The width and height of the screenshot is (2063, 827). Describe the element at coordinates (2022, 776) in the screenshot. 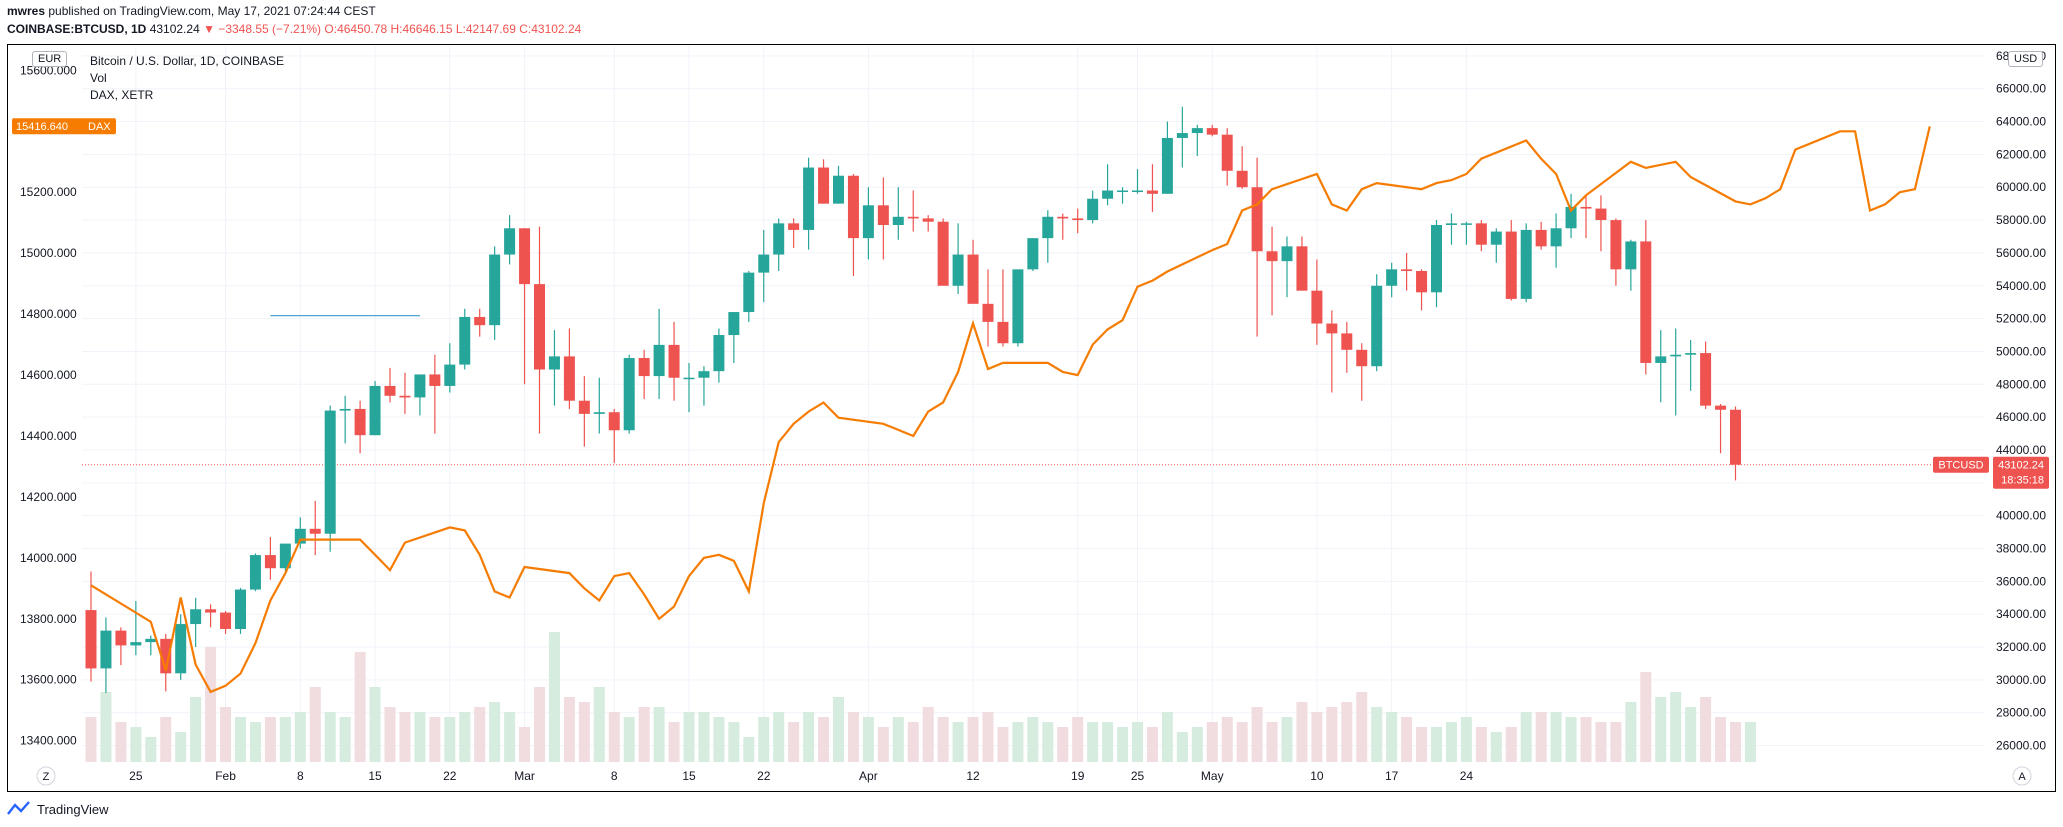

I see `auto-scale-button` at that location.